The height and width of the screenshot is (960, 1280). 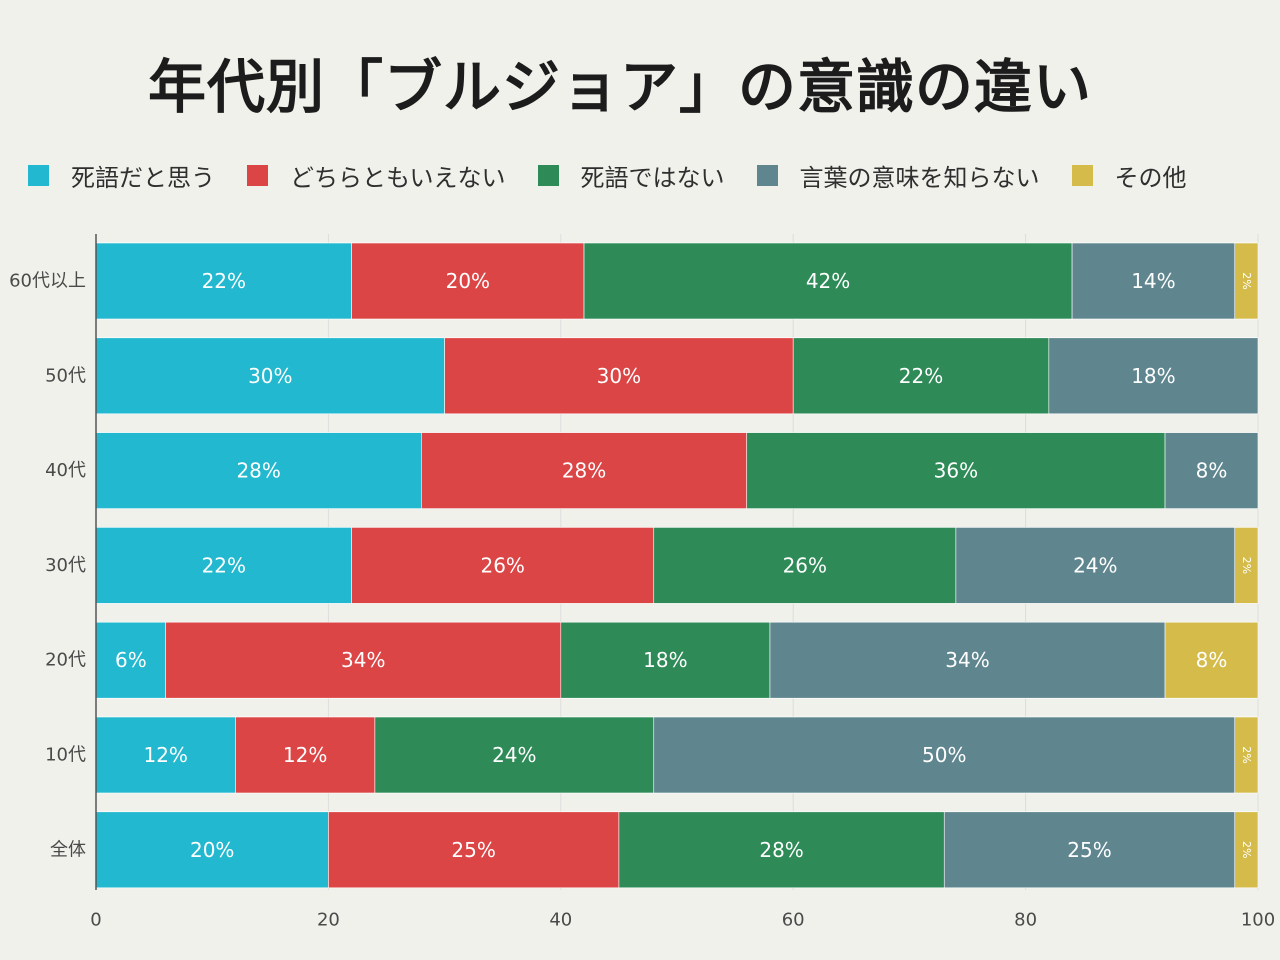 I want to click on bar-label-0-4: 2%, so click(x=1246, y=280).